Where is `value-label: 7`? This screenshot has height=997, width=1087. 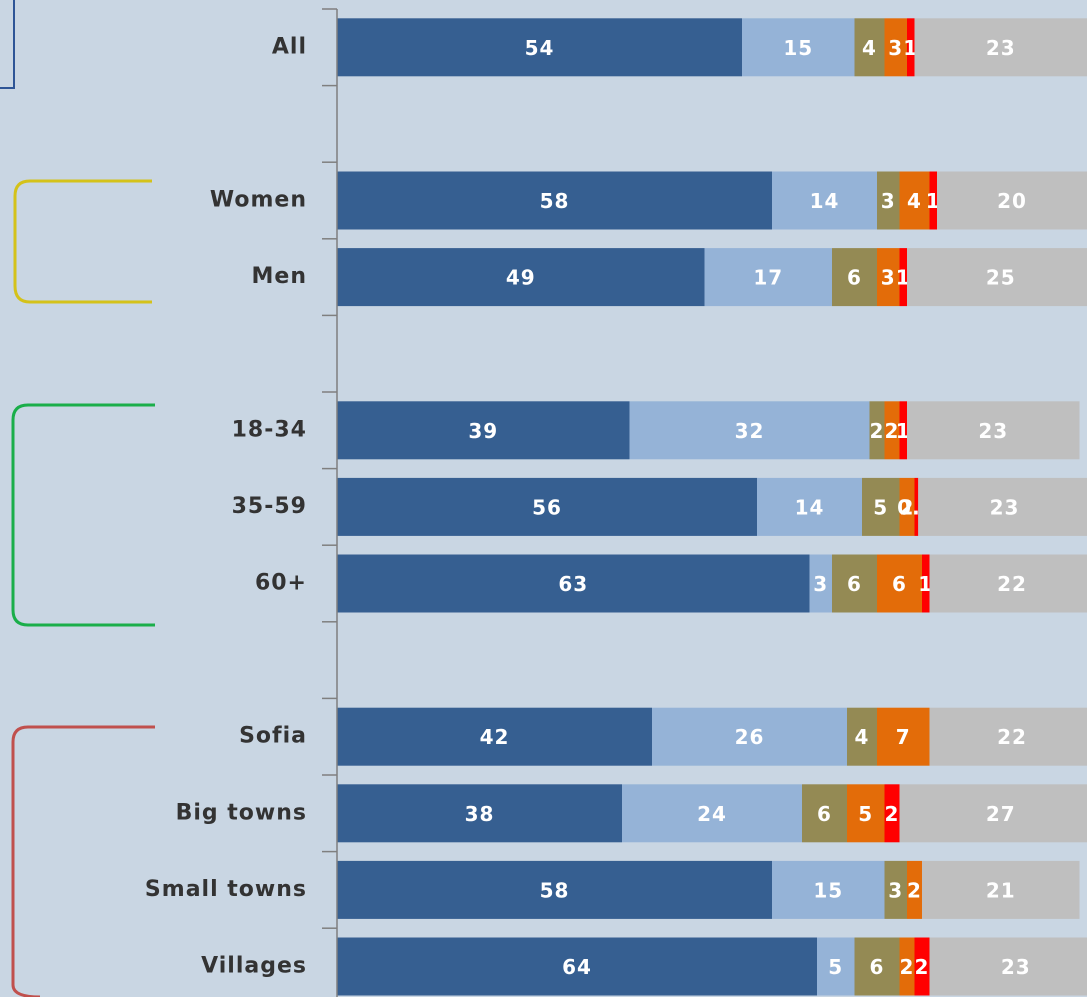
value-label: 7 is located at coordinates (903, 737).